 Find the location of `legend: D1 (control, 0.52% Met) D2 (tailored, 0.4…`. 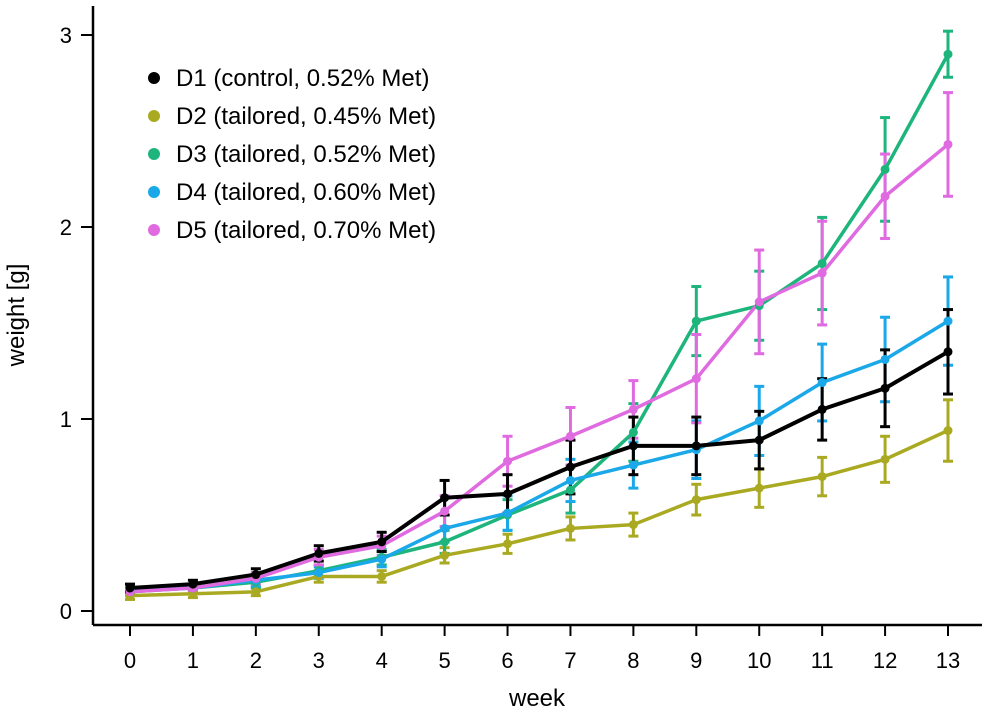

legend: D1 (control, 0.52% Met) D2 (tailored, 0.4… is located at coordinates (292, 154).